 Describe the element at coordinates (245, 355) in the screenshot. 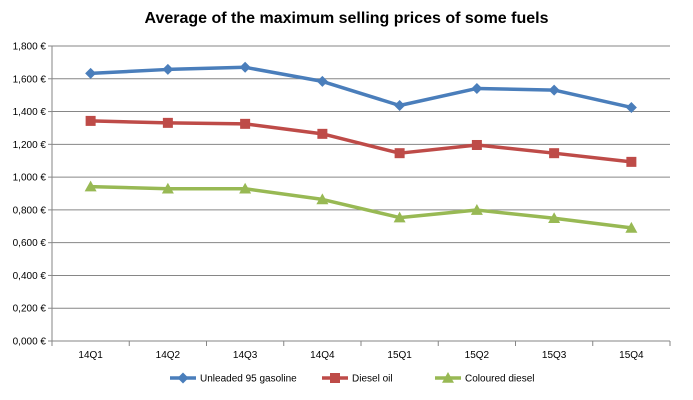

I see `x-tick-label: 14Q3` at that location.